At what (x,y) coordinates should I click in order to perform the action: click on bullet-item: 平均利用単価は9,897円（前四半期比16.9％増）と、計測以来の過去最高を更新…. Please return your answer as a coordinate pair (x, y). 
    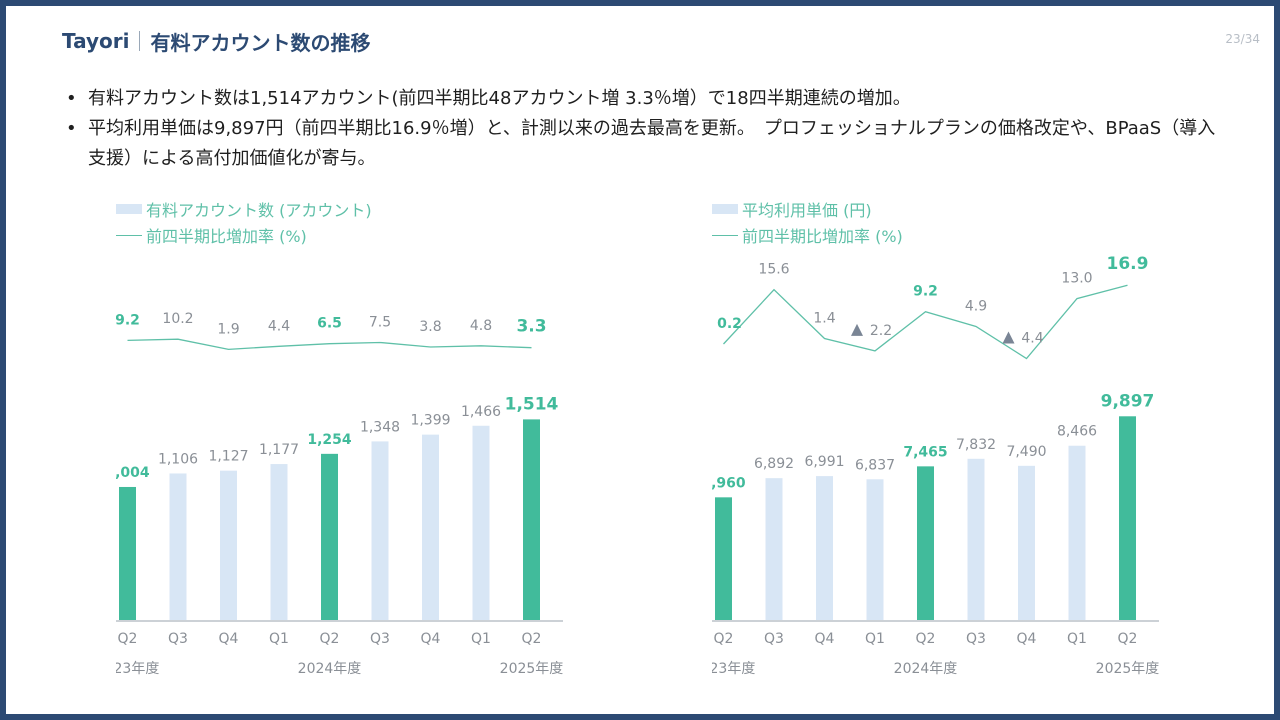
    Looking at the image, I should click on (646, 144).